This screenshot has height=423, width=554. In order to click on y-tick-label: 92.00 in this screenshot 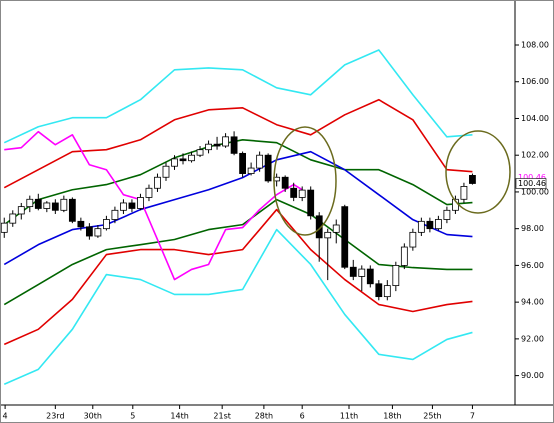, I will do `click(532, 338)`.